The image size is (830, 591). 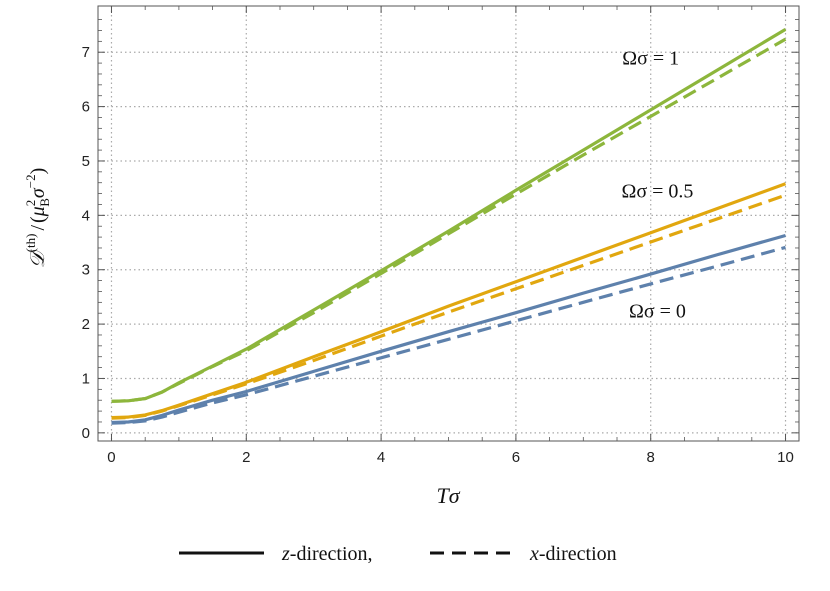 I want to click on series-annotation: Ωσ = 1, so click(x=650, y=59).